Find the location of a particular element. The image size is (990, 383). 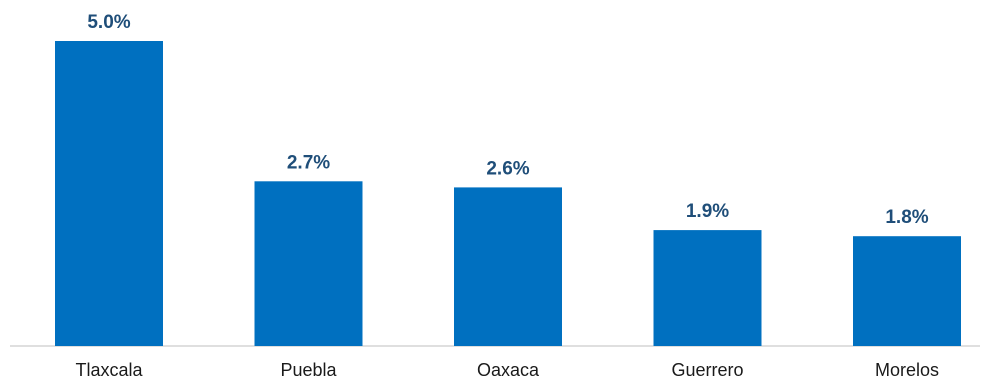

category-label-guerrero: Guerrero is located at coordinates (707, 370).